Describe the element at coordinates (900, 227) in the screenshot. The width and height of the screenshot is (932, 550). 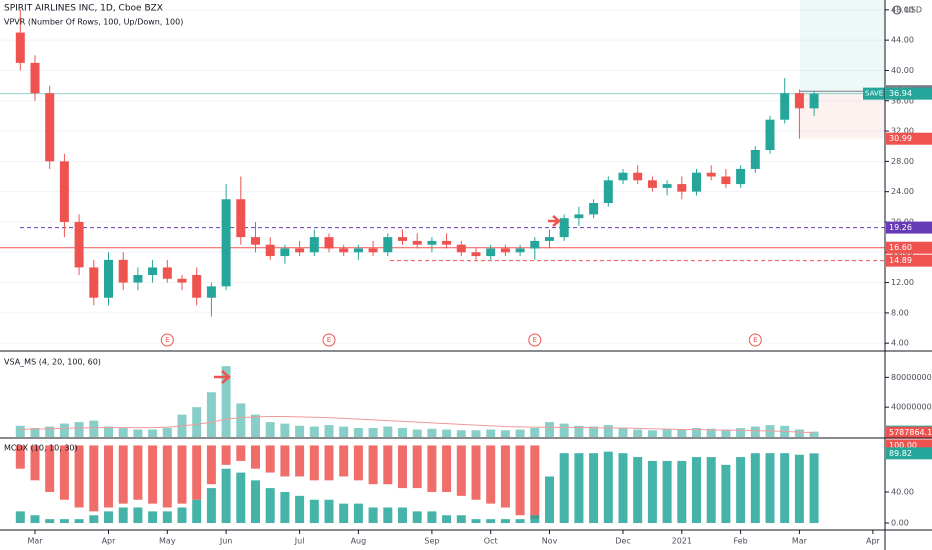
I see `level-tag-label: 19.26` at that location.